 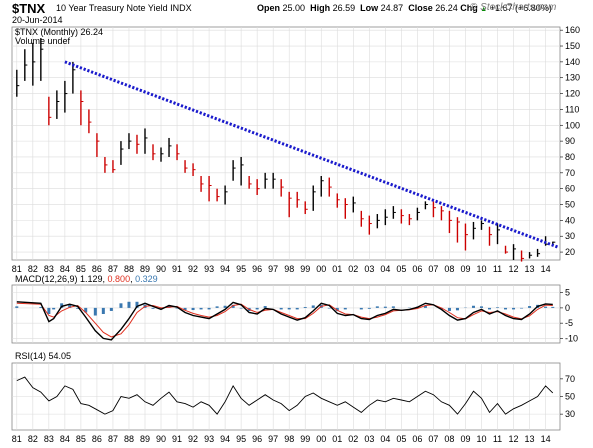 What do you see at coordinates (33, 439) in the screenshot?
I see `rsi-xtick-label: 82` at bounding box center [33, 439].